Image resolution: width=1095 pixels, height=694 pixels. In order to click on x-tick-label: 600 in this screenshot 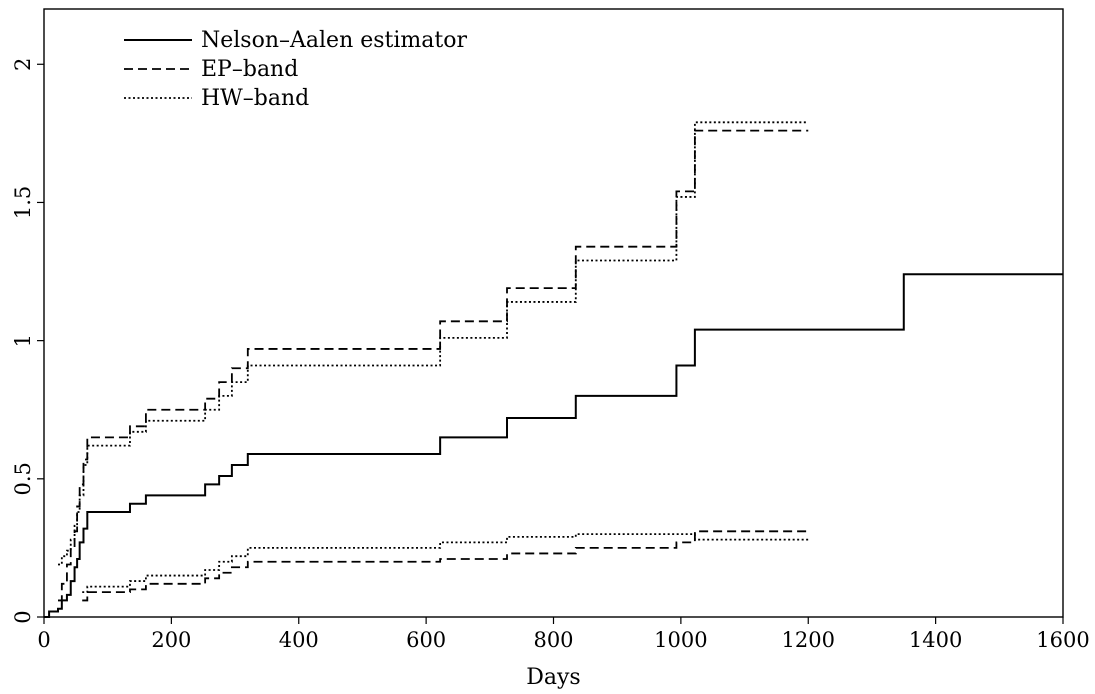, I will do `click(426, 640)`.